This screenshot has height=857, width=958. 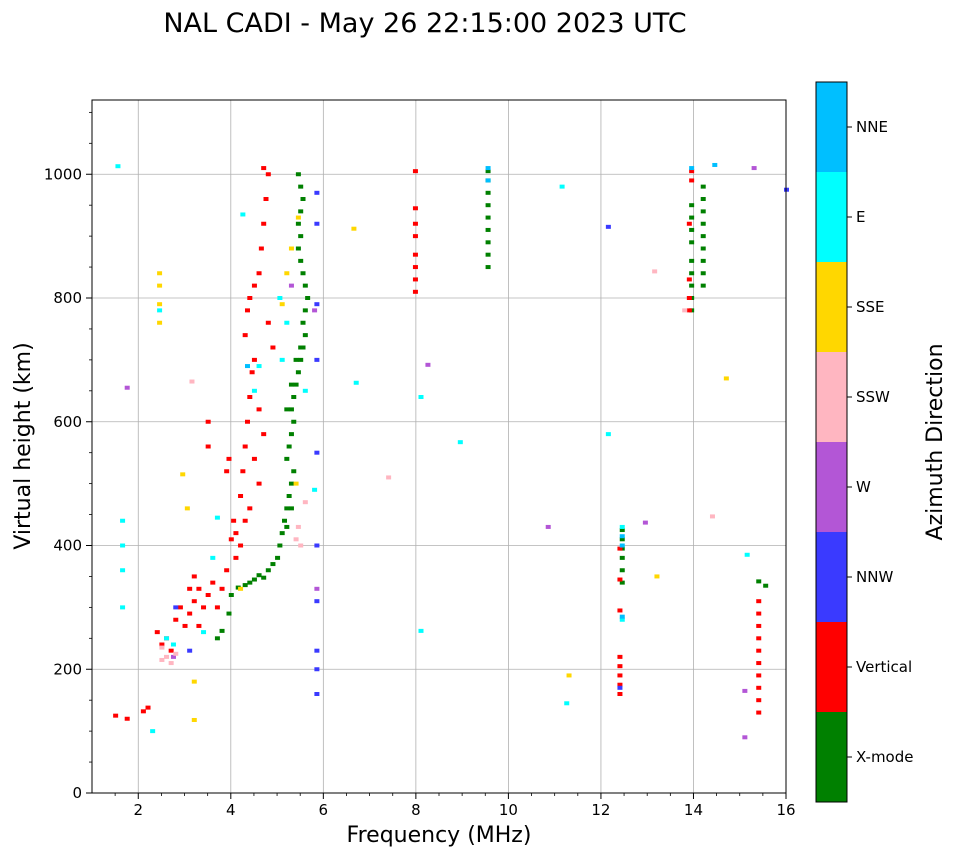 What do you see at coordinates (67, 546) in the screenshot?
I see `y-tick-label: 400` at bounding box center [67, 546].